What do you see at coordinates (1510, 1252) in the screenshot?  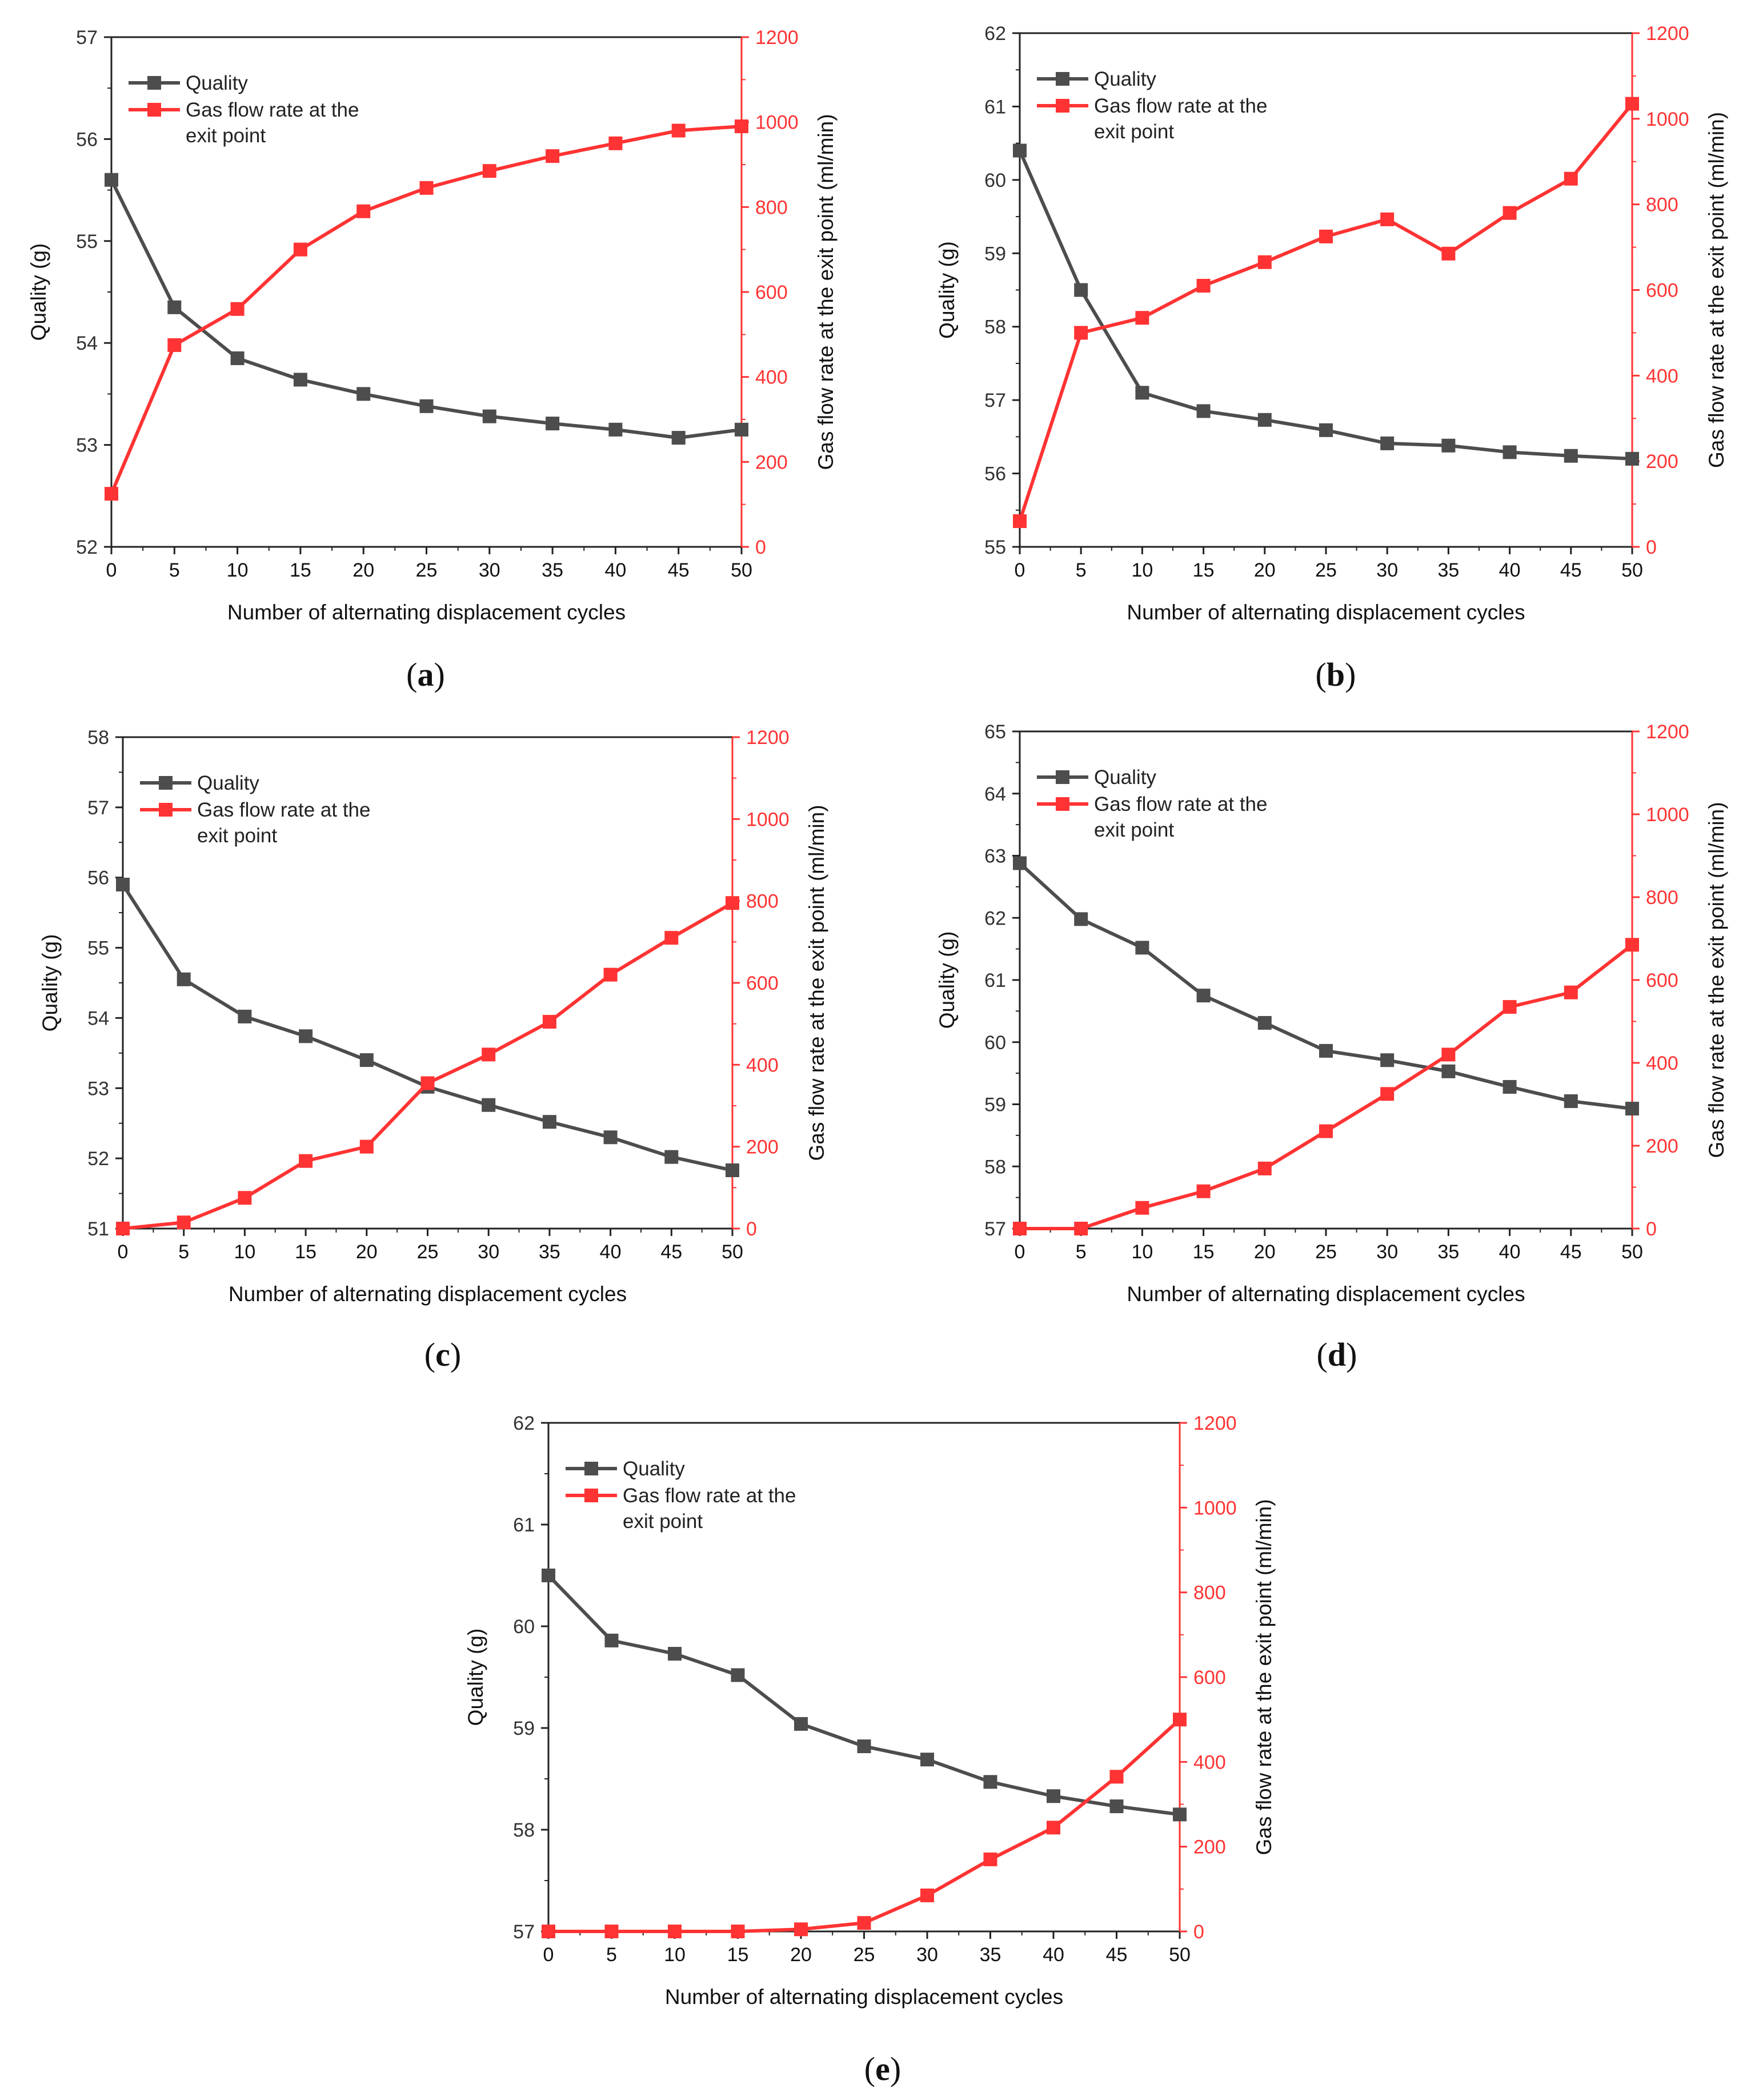 I see `x-tick-label-d: 40` at bounding box center [1510, 1252].